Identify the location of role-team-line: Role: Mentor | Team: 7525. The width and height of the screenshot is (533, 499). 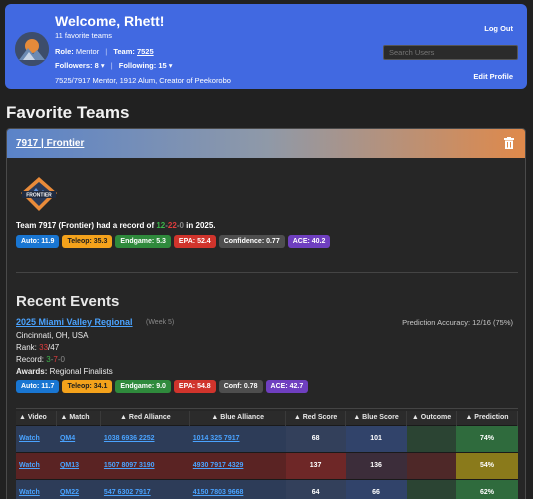
(104, 51).